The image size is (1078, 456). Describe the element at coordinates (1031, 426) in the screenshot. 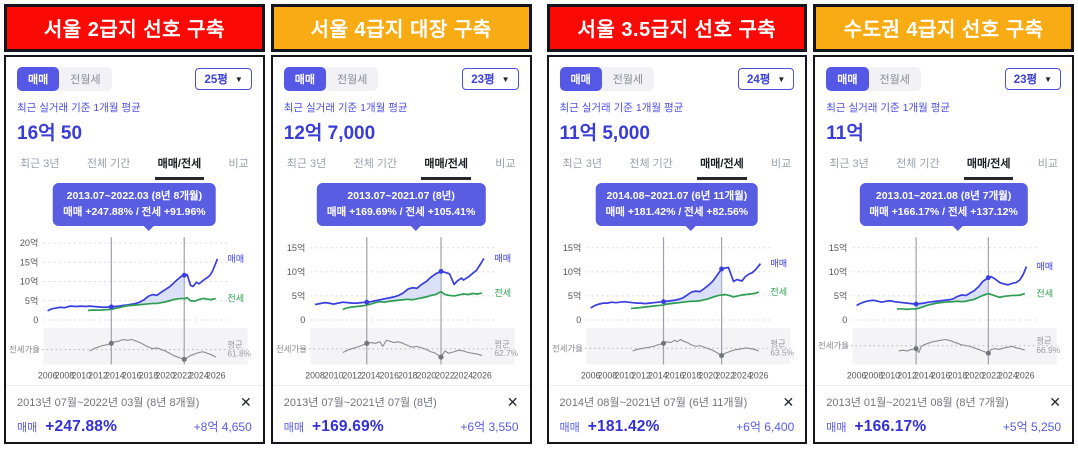

I see `buy-amount: +5억 5,250` at that location.